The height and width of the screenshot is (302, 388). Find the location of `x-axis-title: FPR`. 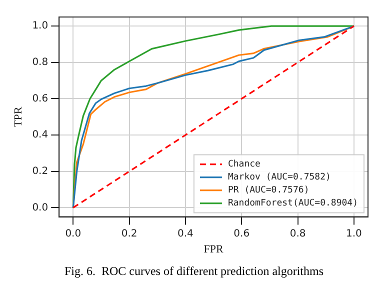

x-axis-title: FPR is located at coordinates (214, 249).